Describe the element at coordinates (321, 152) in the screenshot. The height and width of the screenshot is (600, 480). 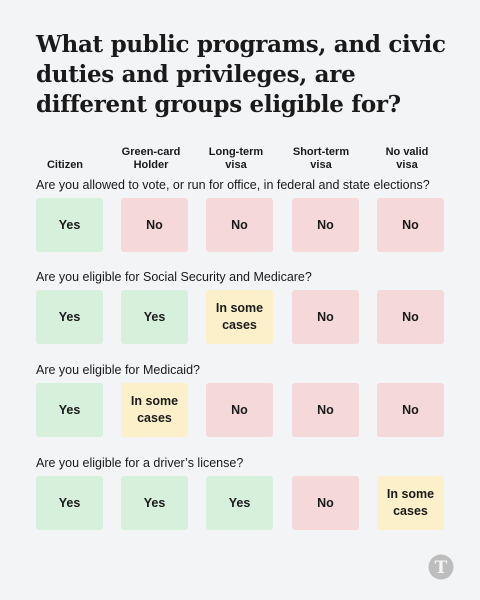
I see `column-header-line: Short-term` at that location.